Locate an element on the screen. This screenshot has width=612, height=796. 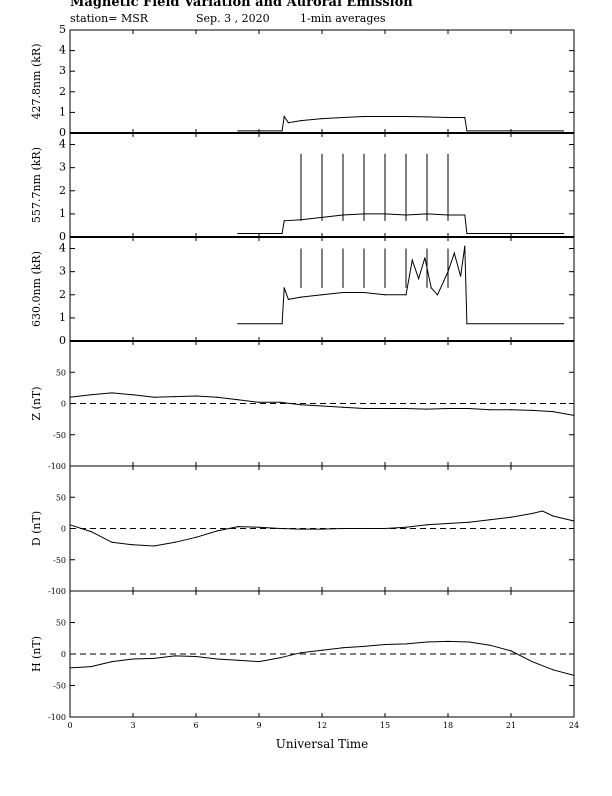
x-axis-label: Universal Time is located at coordinates (322, 744).